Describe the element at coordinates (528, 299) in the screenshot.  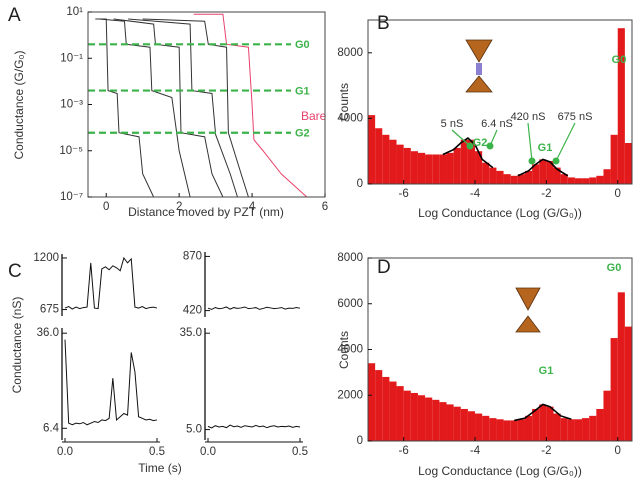
I see `electrode-top` at that location.